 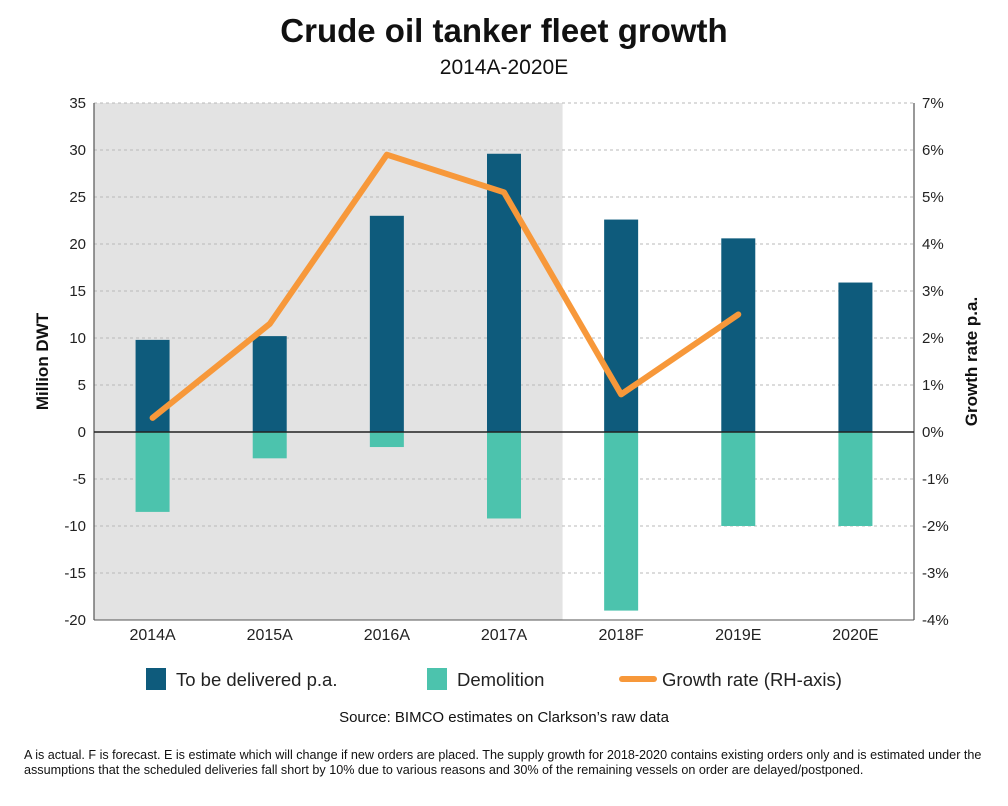 What do you see at coordinates (752, 679) in the screenshot?
I see `legend-growth-rate-label: Growth rate (RH-axis)` at bounding box center [752, 679].